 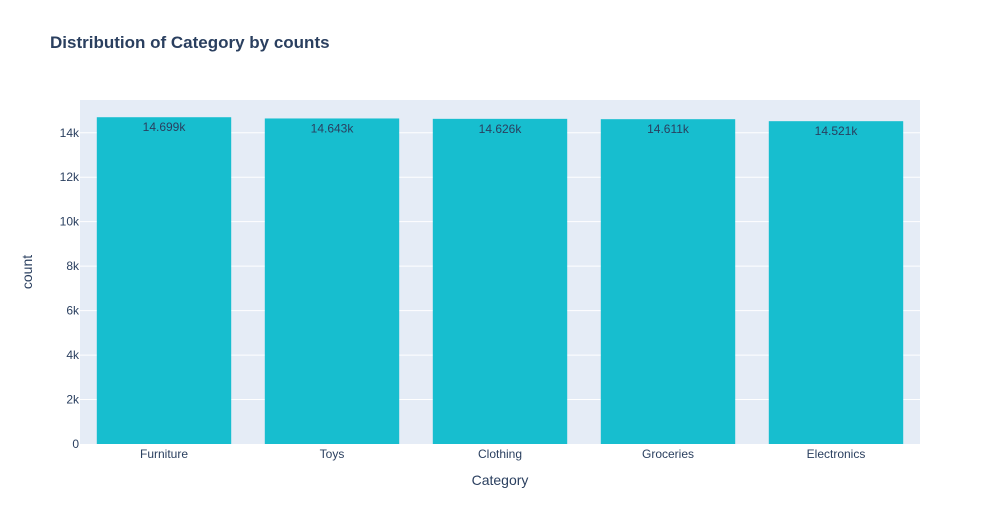 I want to click on bar-furniture, so click(x=164, y=280).